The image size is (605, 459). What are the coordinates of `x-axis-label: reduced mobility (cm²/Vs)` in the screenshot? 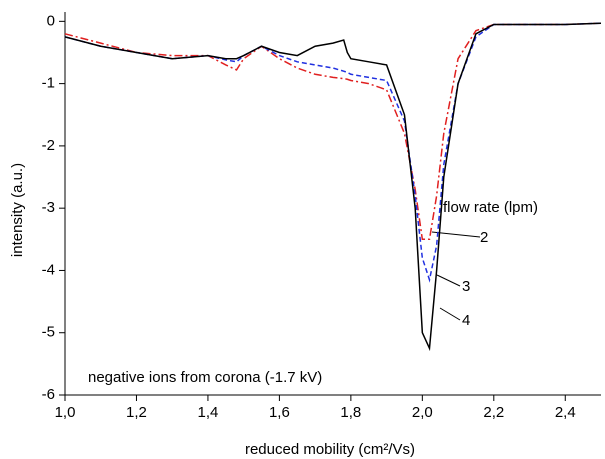 It's located at (330, 449).